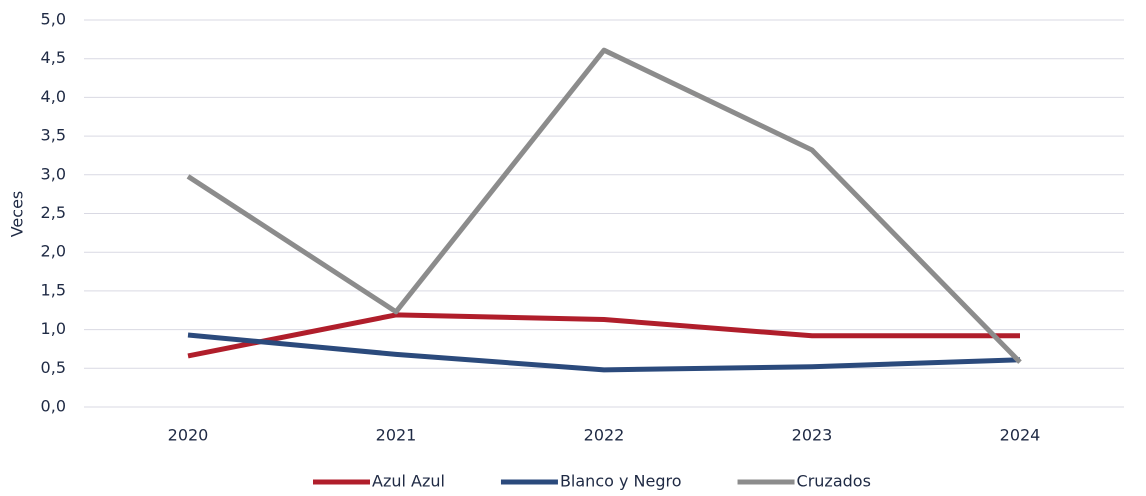  What do you see at coordinates (53, 212) in the screenshot?
I see `y-tick-label: 2,5` at bounding box center [53, 212].